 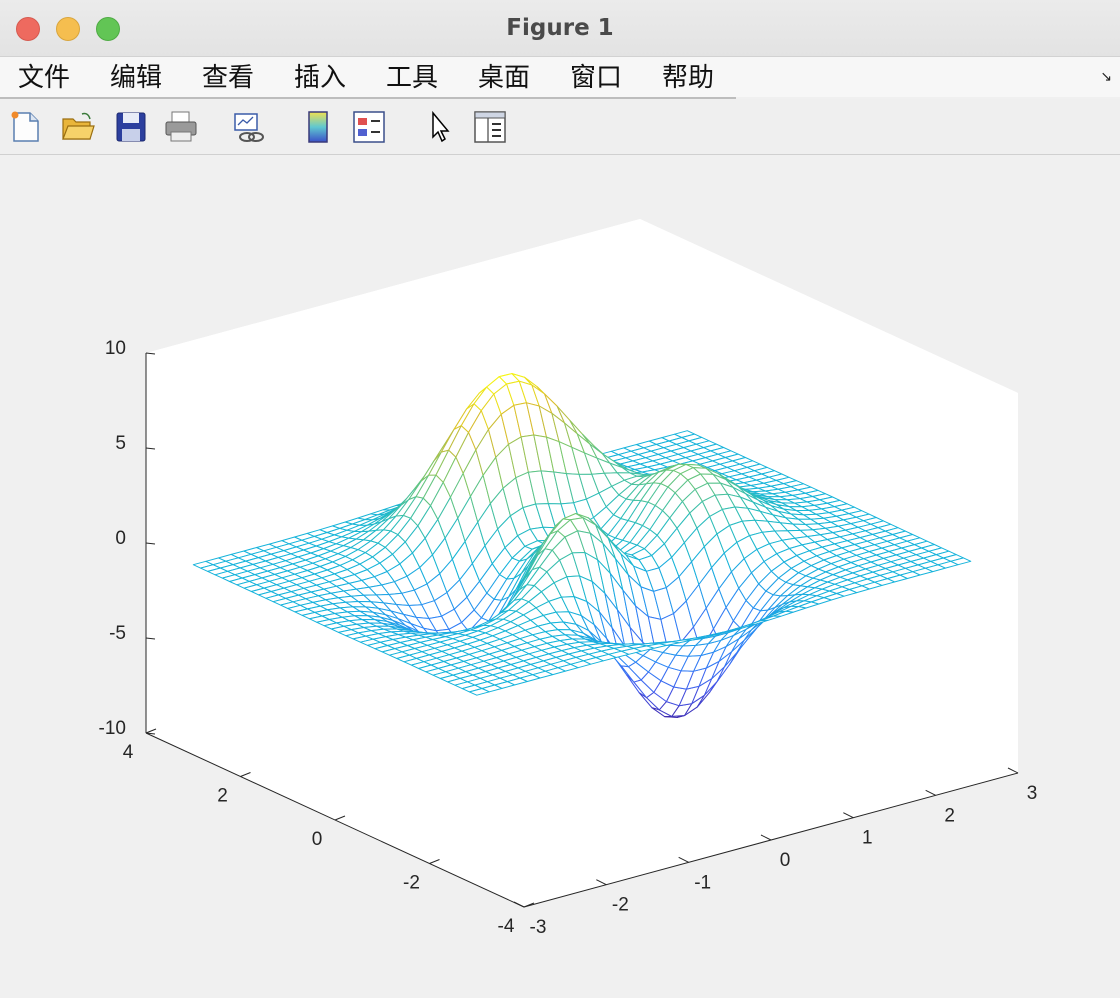 What do you see at coordinates (128, 752) in the screenshot?
I see `y-tick-label: 4` at bounding box center [128, 752].